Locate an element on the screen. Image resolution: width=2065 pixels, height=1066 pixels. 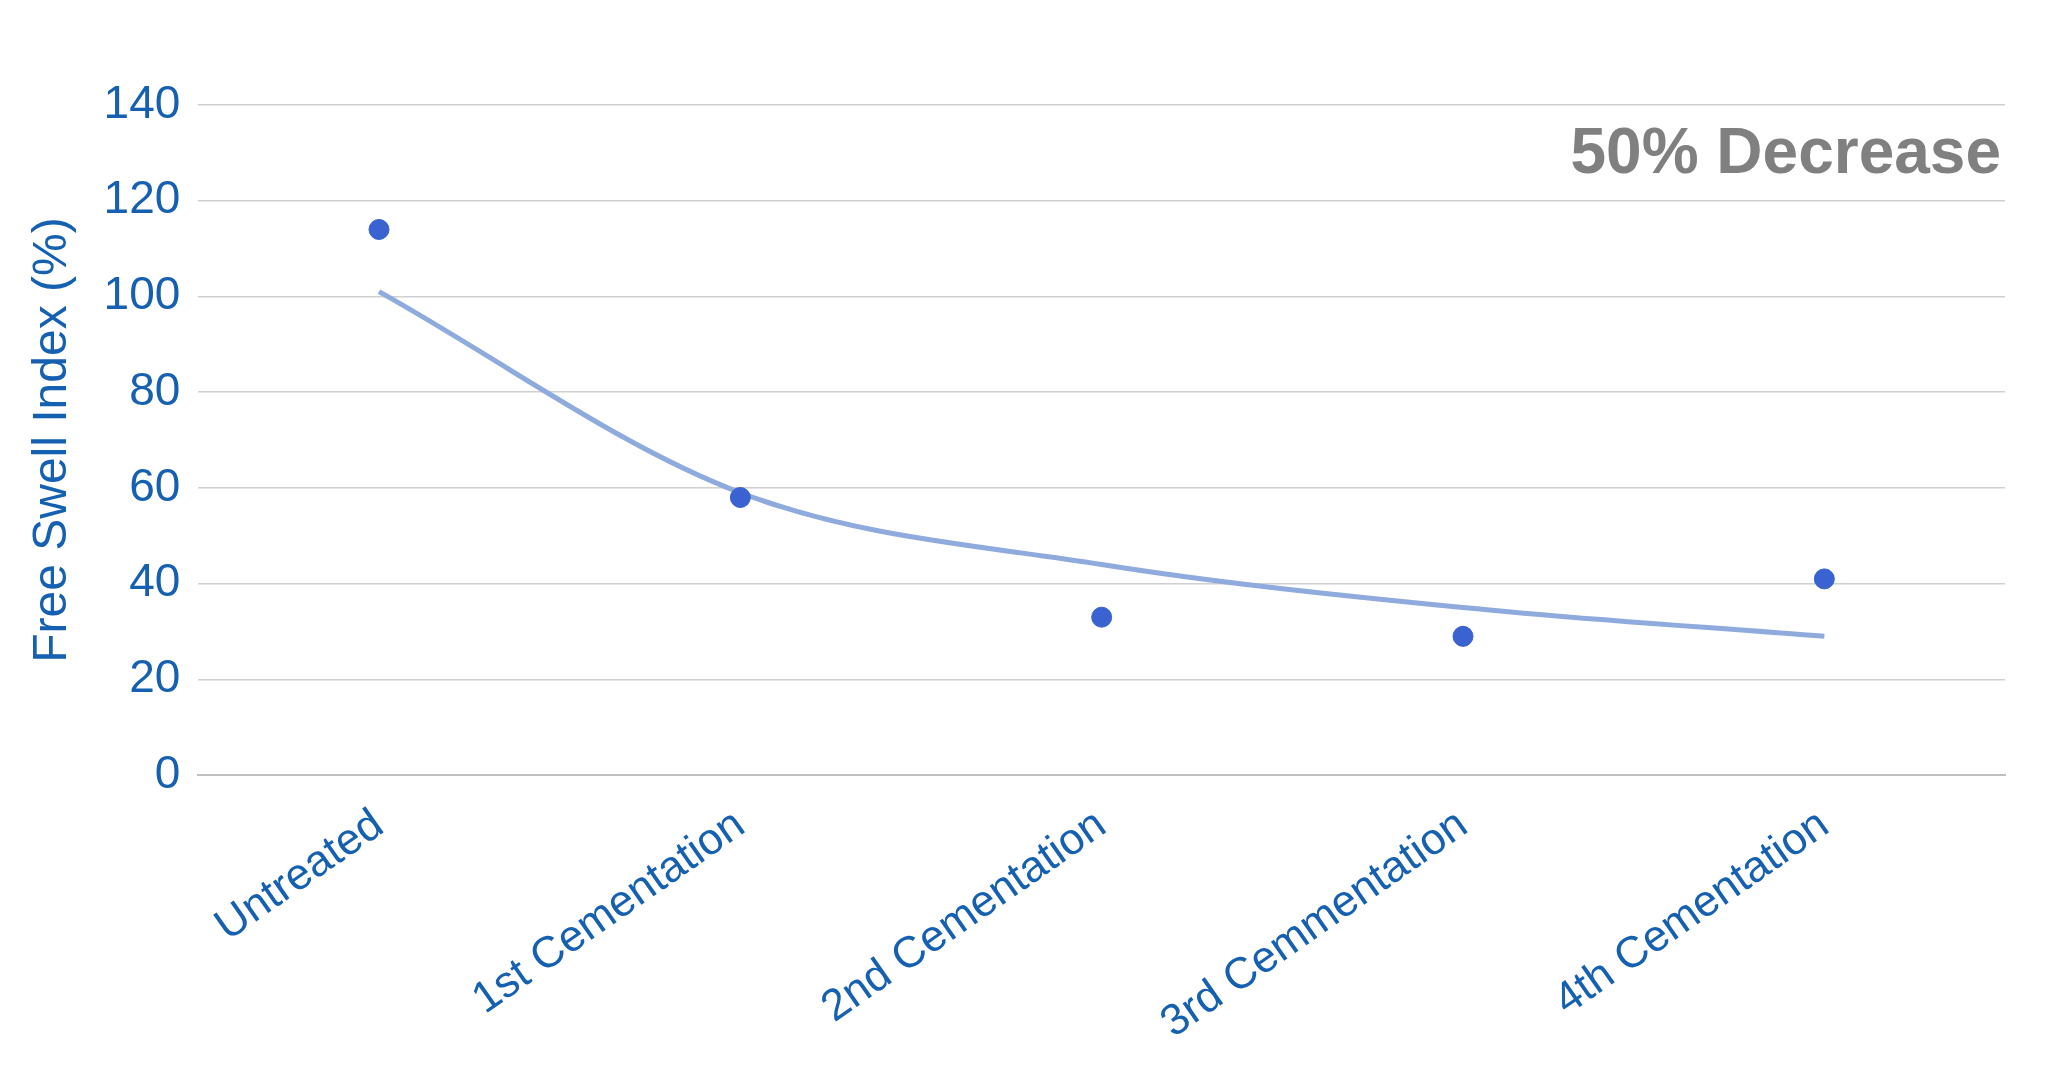
y-tick-label: 20 is located at coordinates (155, 676).